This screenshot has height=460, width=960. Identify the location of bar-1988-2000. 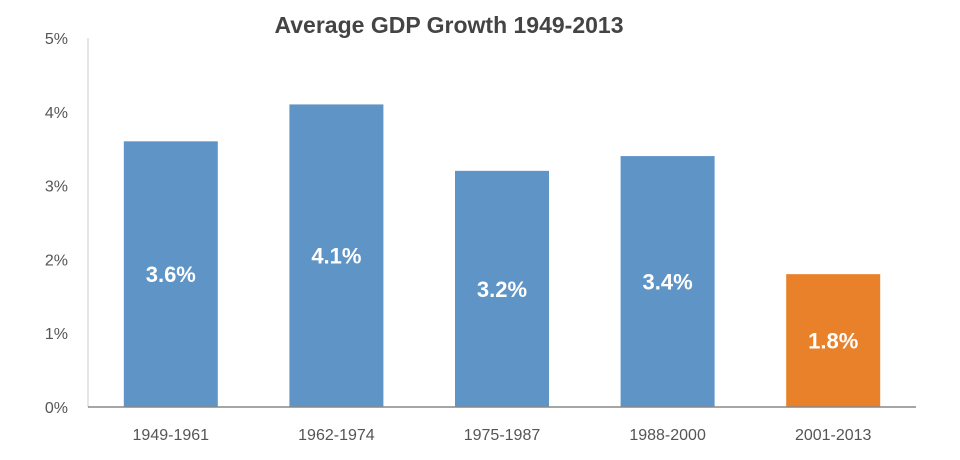
(667, 281).